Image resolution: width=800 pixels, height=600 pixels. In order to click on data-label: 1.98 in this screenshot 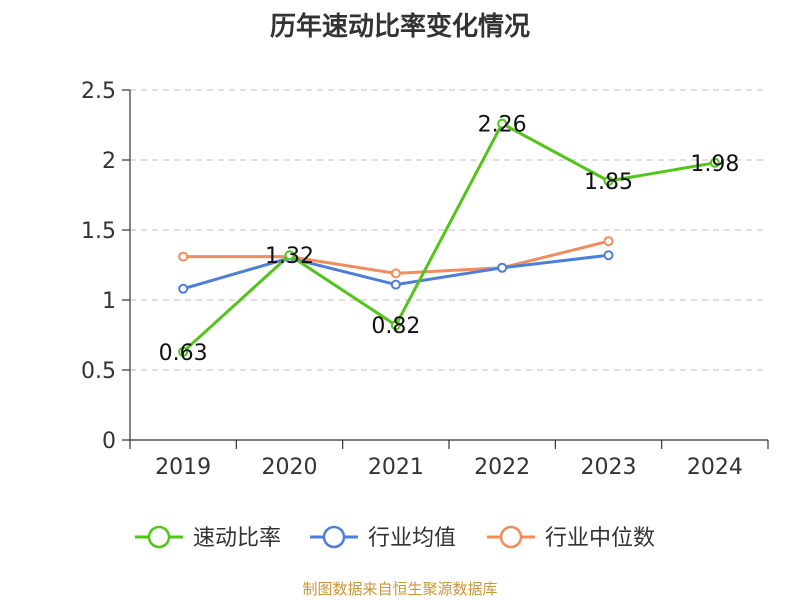, I will do `click(714, 164)`.